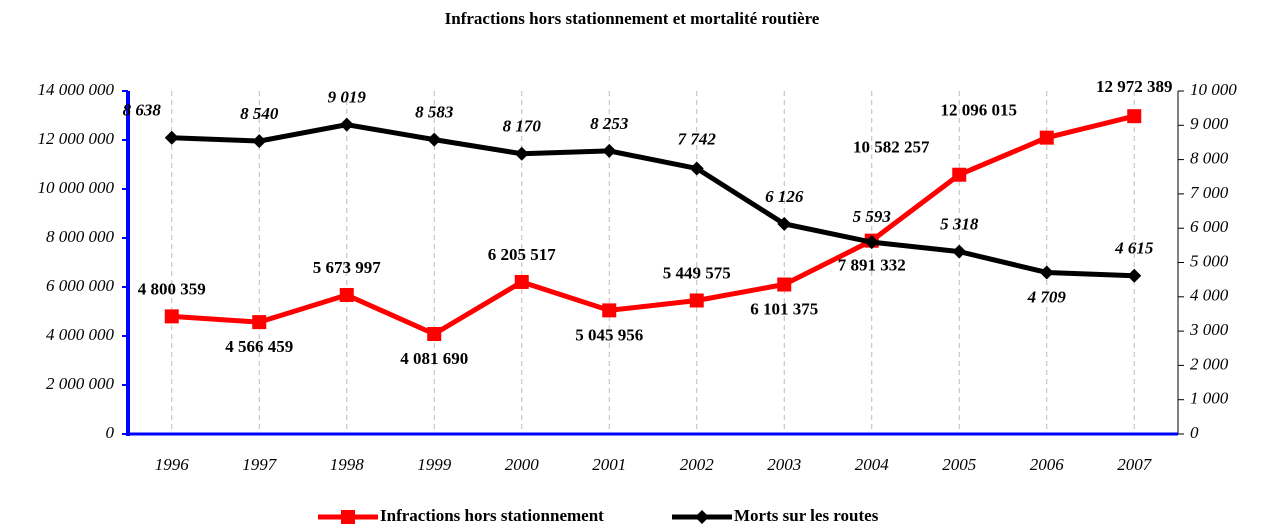 The height and width of the screenshot is (532, 1264). Describe the element at coordinates (76, 138) in the screenshot. I see `y-tick-label: 12 000 000` at that location.